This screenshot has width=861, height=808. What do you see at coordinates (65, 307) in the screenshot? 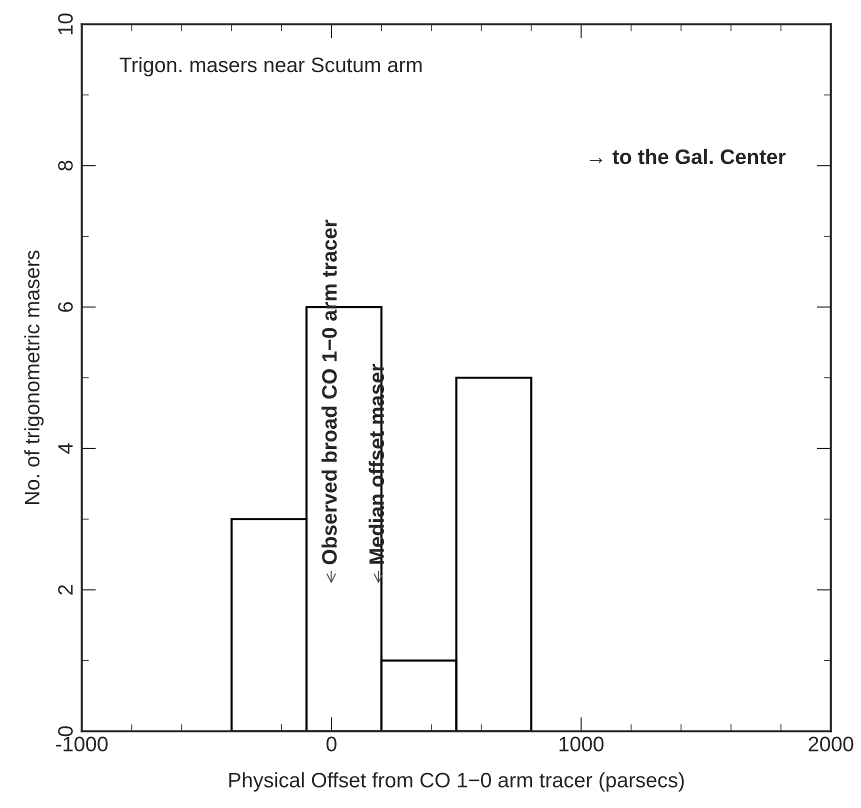
I see `y-tick-label: 6` at bounding box center [65, 307].